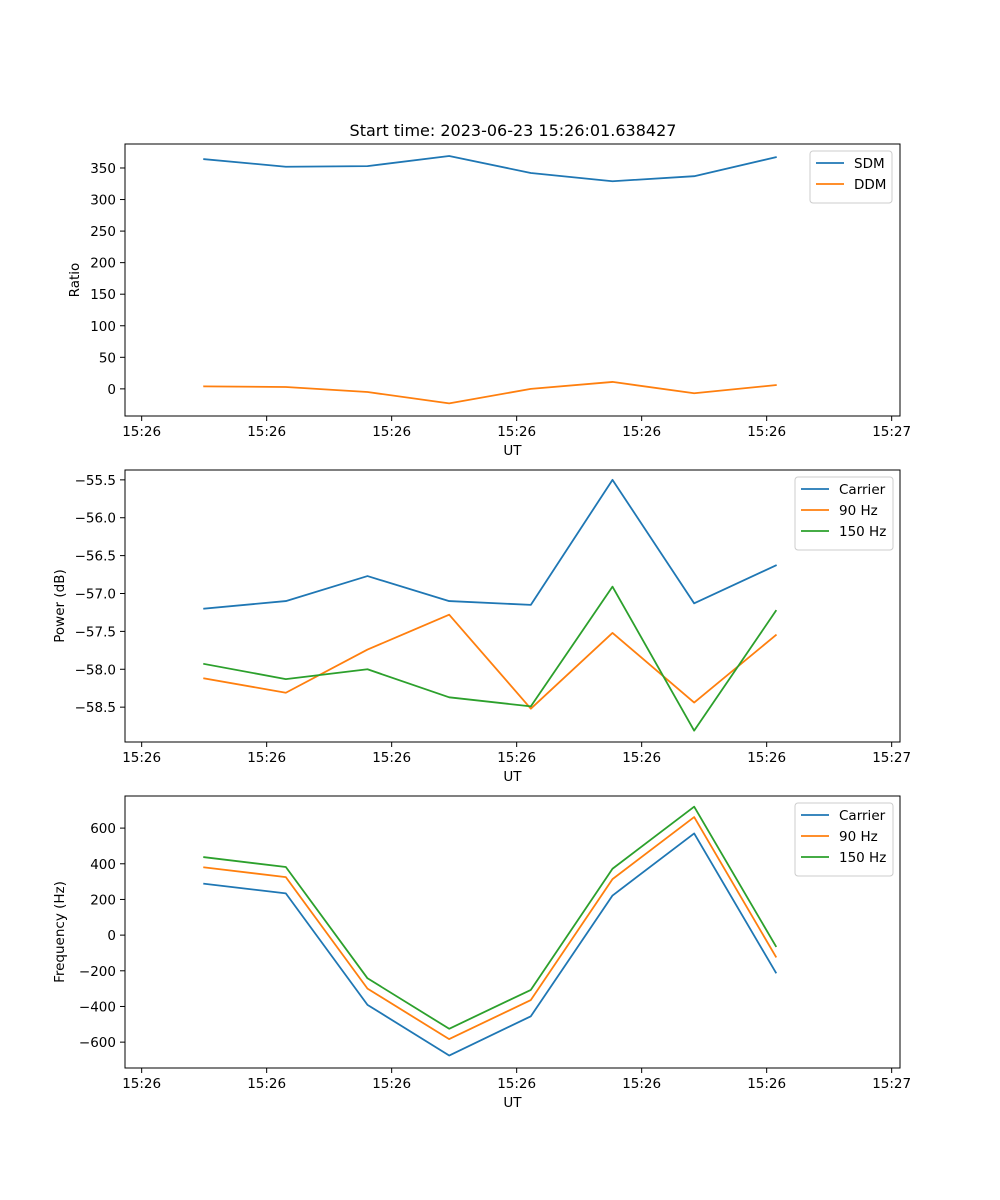 This screenshot has height=1200, width=1000. What do you see at coordinates (869, 164) in the screenshot?
I see `ratio-legend-label-sdm: SDM` at bounding box center [869, 164].